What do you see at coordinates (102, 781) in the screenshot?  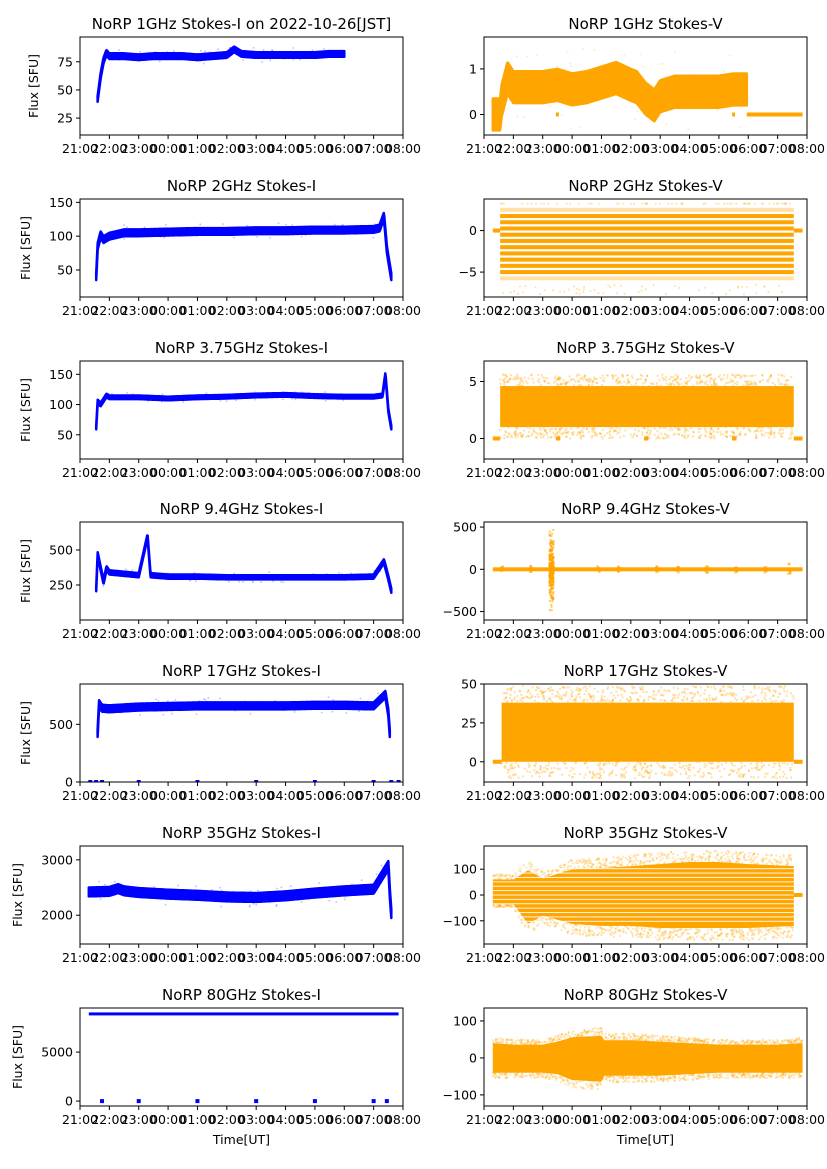 I see `zero-marker` at bounding box center [102, 781].